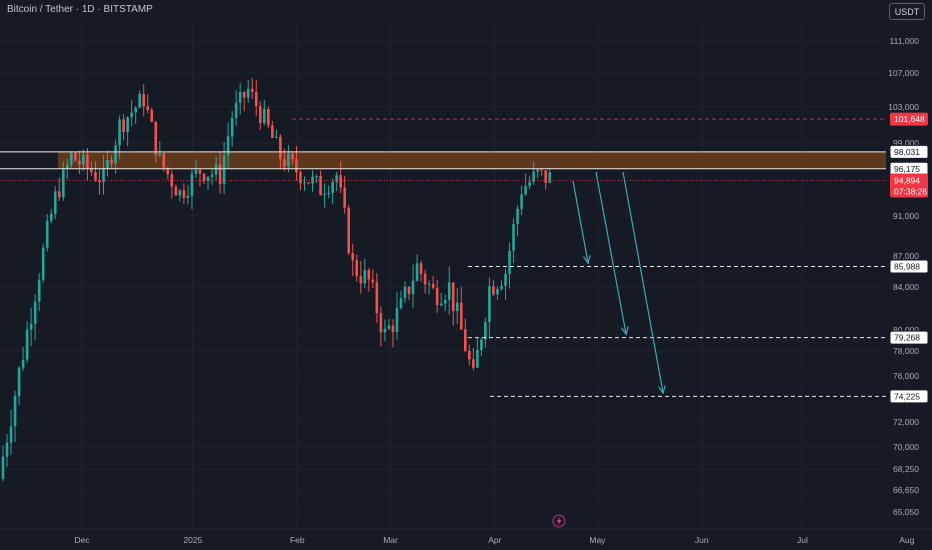 The height and width of the screenshot is (550, 932). What do you see at coordinates (906, 216) in the screenshot?
I see `price-axis-tick-label: 91,000` at bounding box center [906, 216].